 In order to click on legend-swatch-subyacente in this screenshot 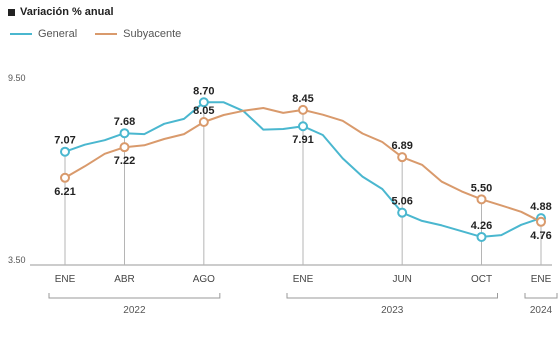, I will do `click(106, 34)`.